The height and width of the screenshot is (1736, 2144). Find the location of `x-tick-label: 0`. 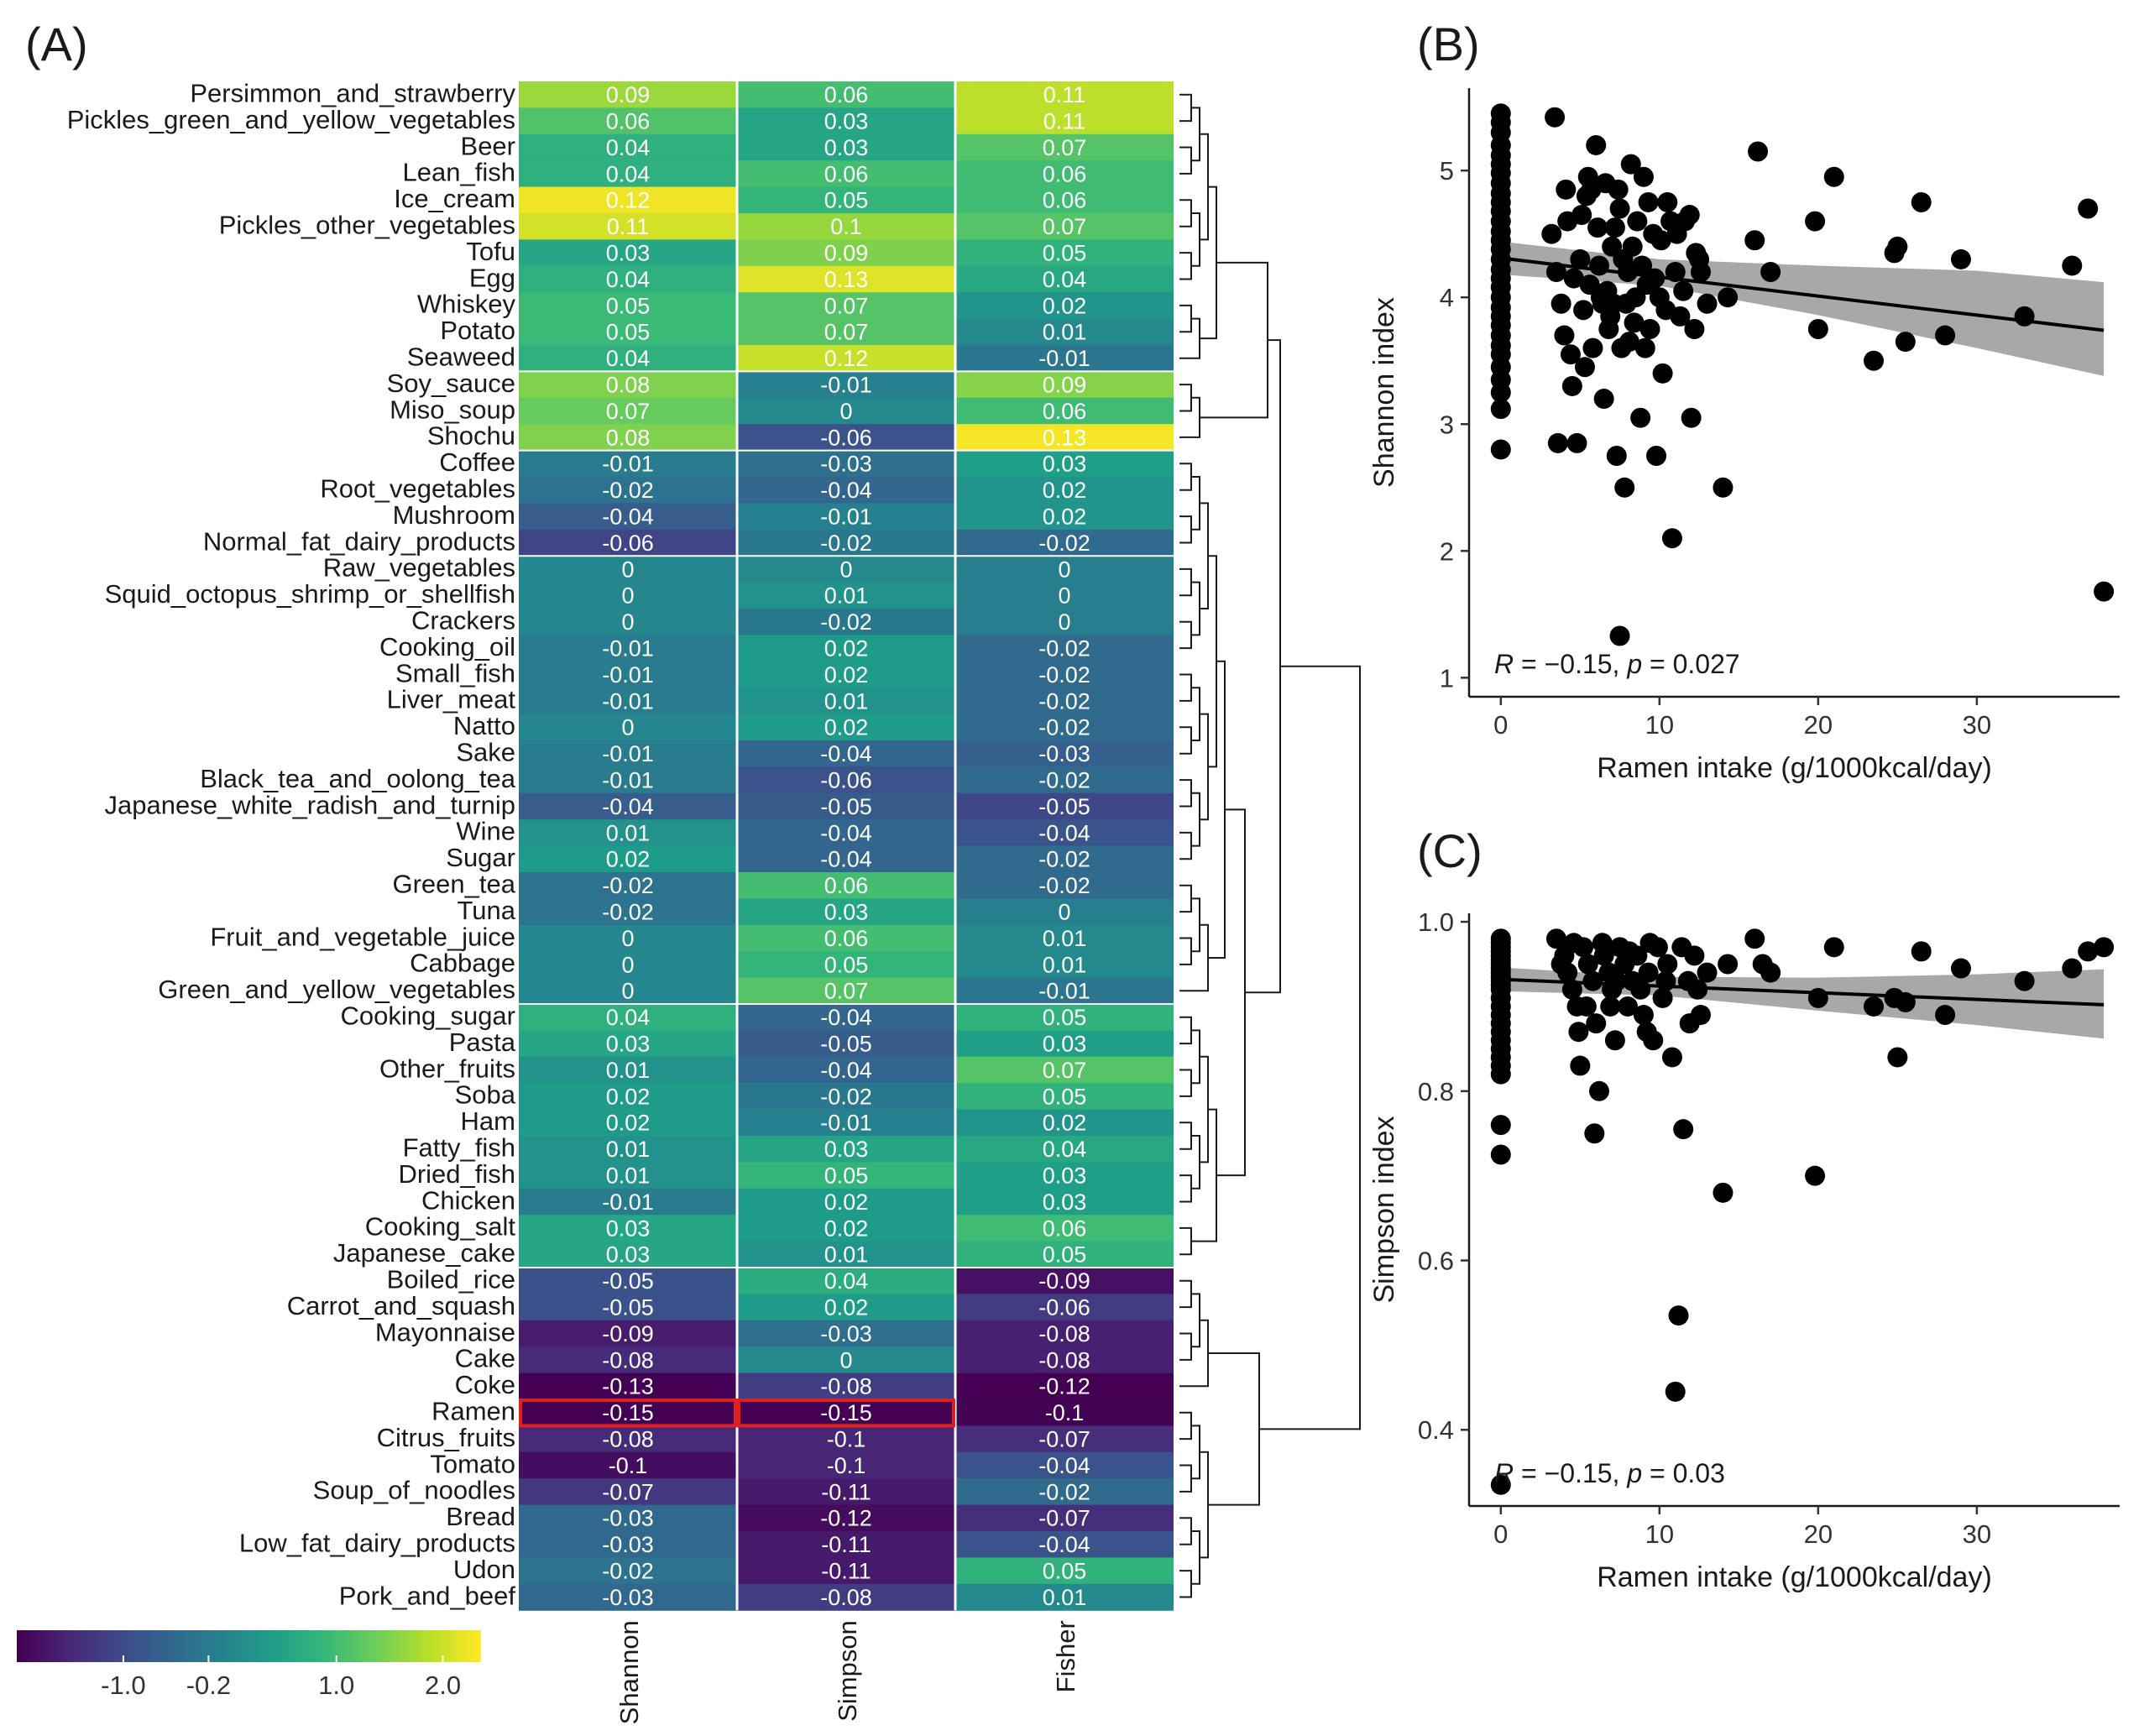

x-tick-label: 0 is located at coordinates (1500, 1534).